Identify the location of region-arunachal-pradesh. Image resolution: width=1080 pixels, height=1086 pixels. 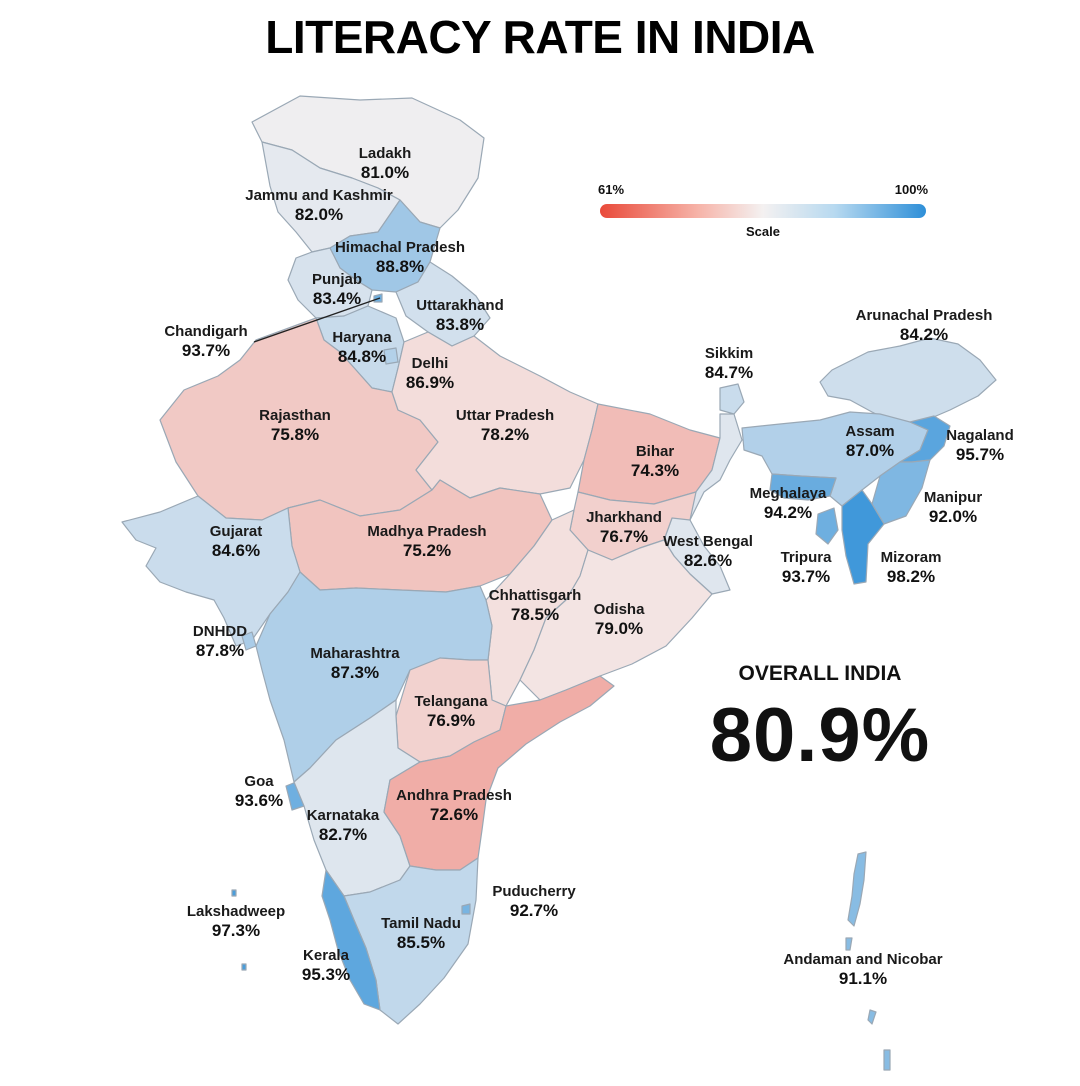
(908, 381).